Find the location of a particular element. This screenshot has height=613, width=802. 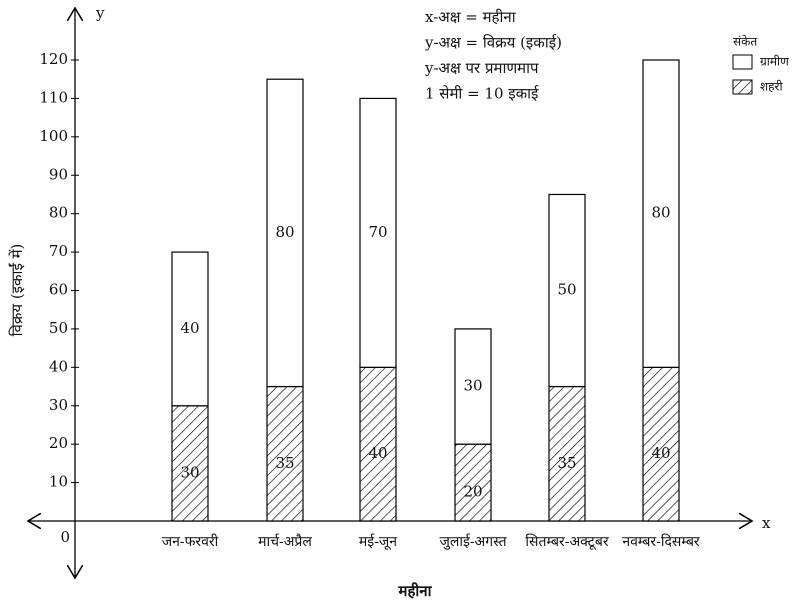

data-label: 70 is located at coordinates (377, 232).